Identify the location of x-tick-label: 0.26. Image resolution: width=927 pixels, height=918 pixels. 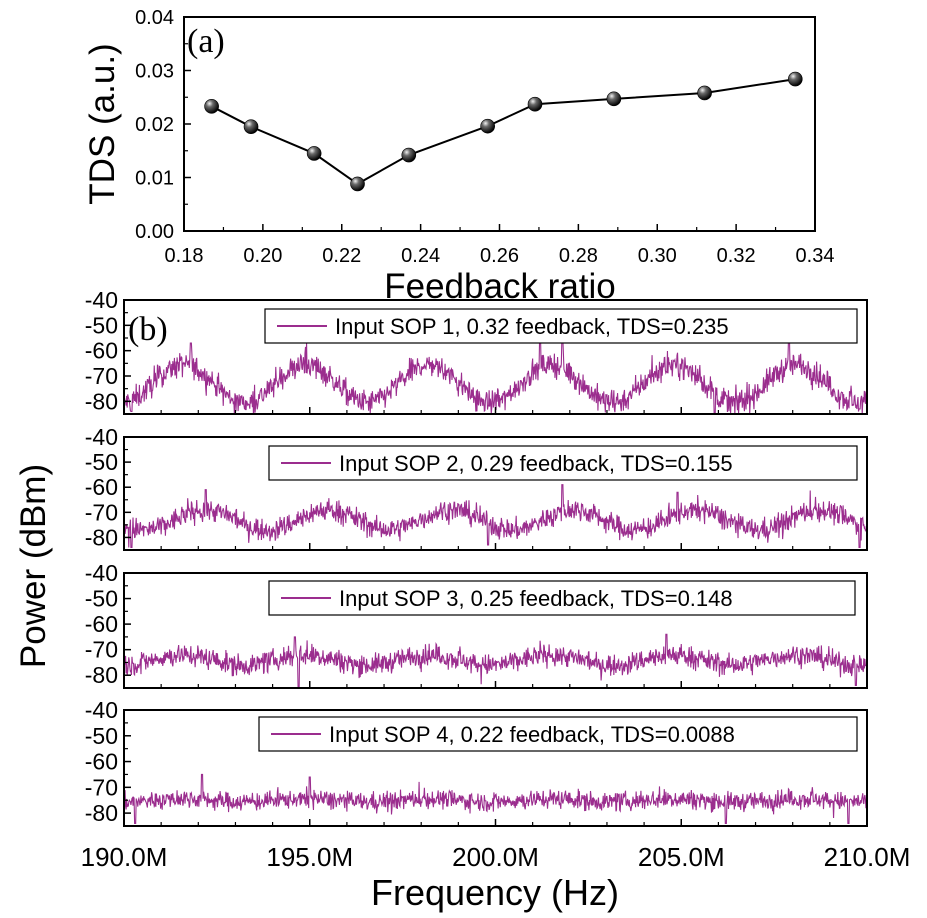
(499, 256).